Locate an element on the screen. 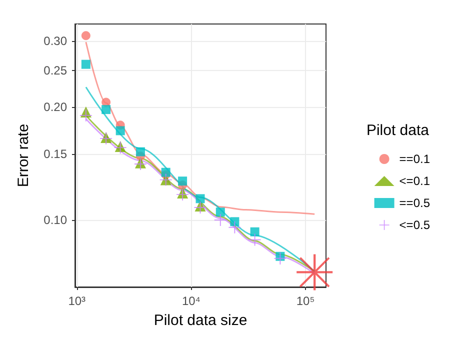 The width and height of the screenshot is (451, 344). legend-label: <=0.1 is located at coordinates (414, 181).